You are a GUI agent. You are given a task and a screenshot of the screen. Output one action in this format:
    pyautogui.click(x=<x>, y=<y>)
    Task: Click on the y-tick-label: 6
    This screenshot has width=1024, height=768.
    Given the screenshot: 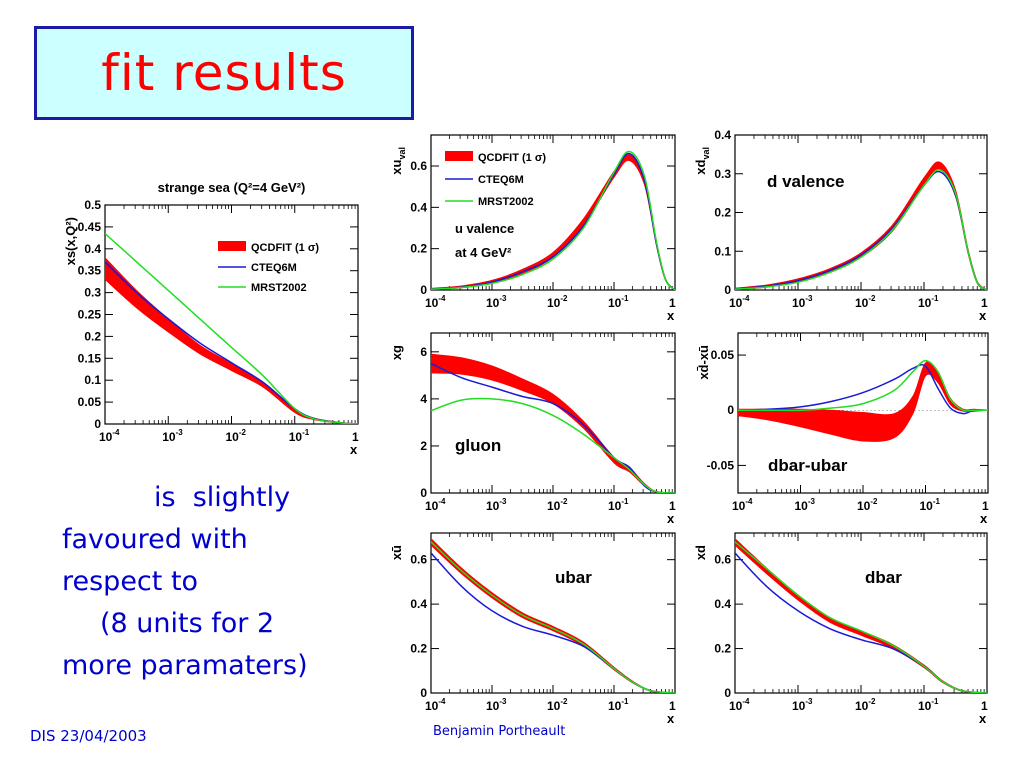 What is the action you would take?
    pyautogui.click(x=423, y=352)
    